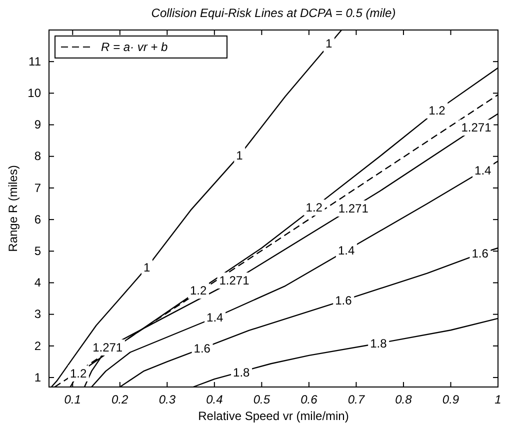 The width and height of the screenshot is (510, 428). I want to click on annotation: 1.271, so click(353, 209).